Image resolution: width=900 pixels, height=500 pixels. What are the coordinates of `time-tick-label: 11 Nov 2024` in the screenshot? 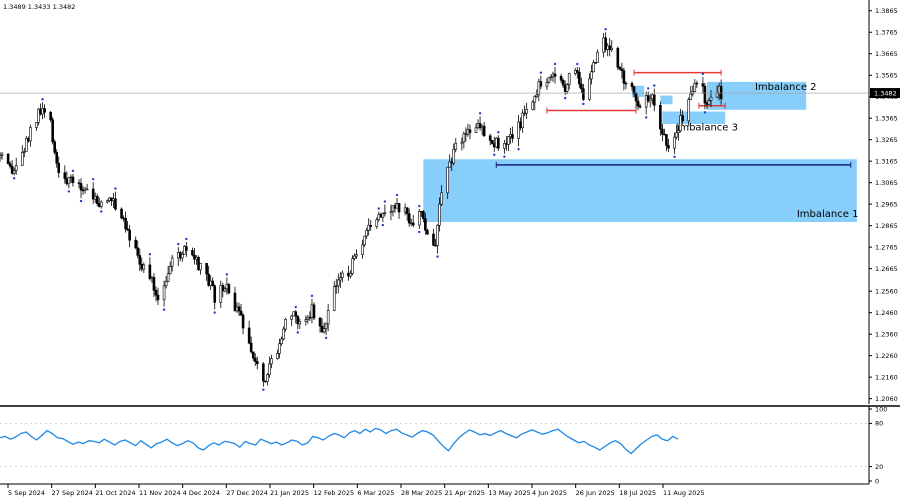 It's located at (160, 493).